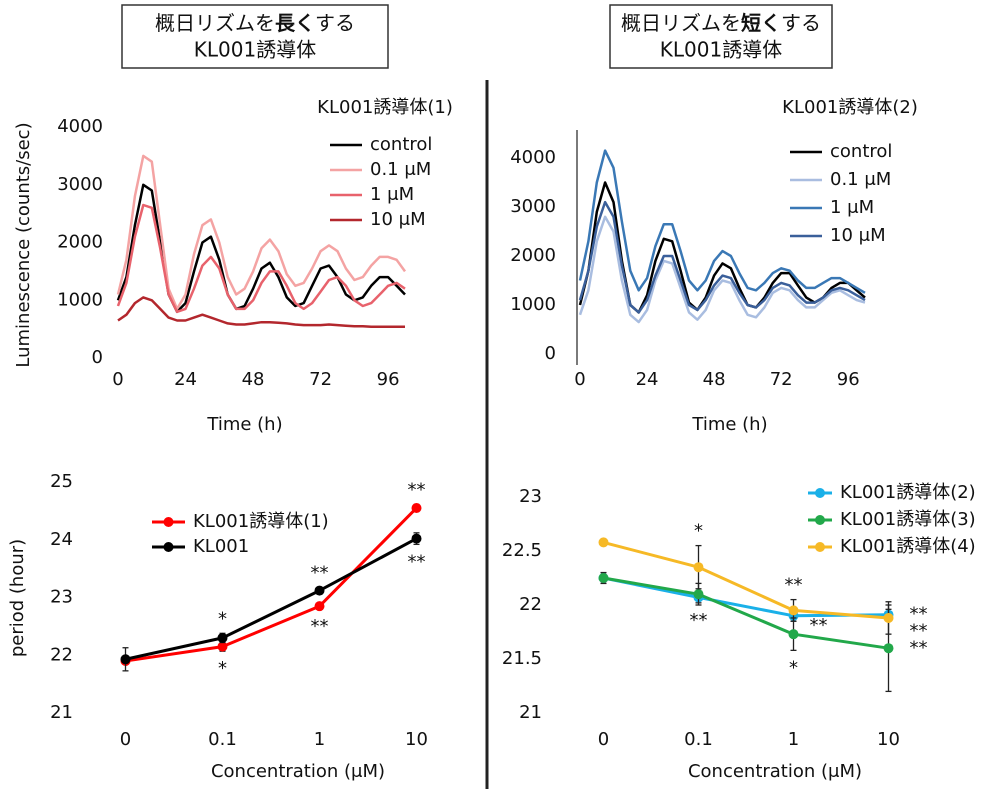 The width and height of the screenshot is (1000, 789). I want to click on legend-label: KL001, so click(221, 546).